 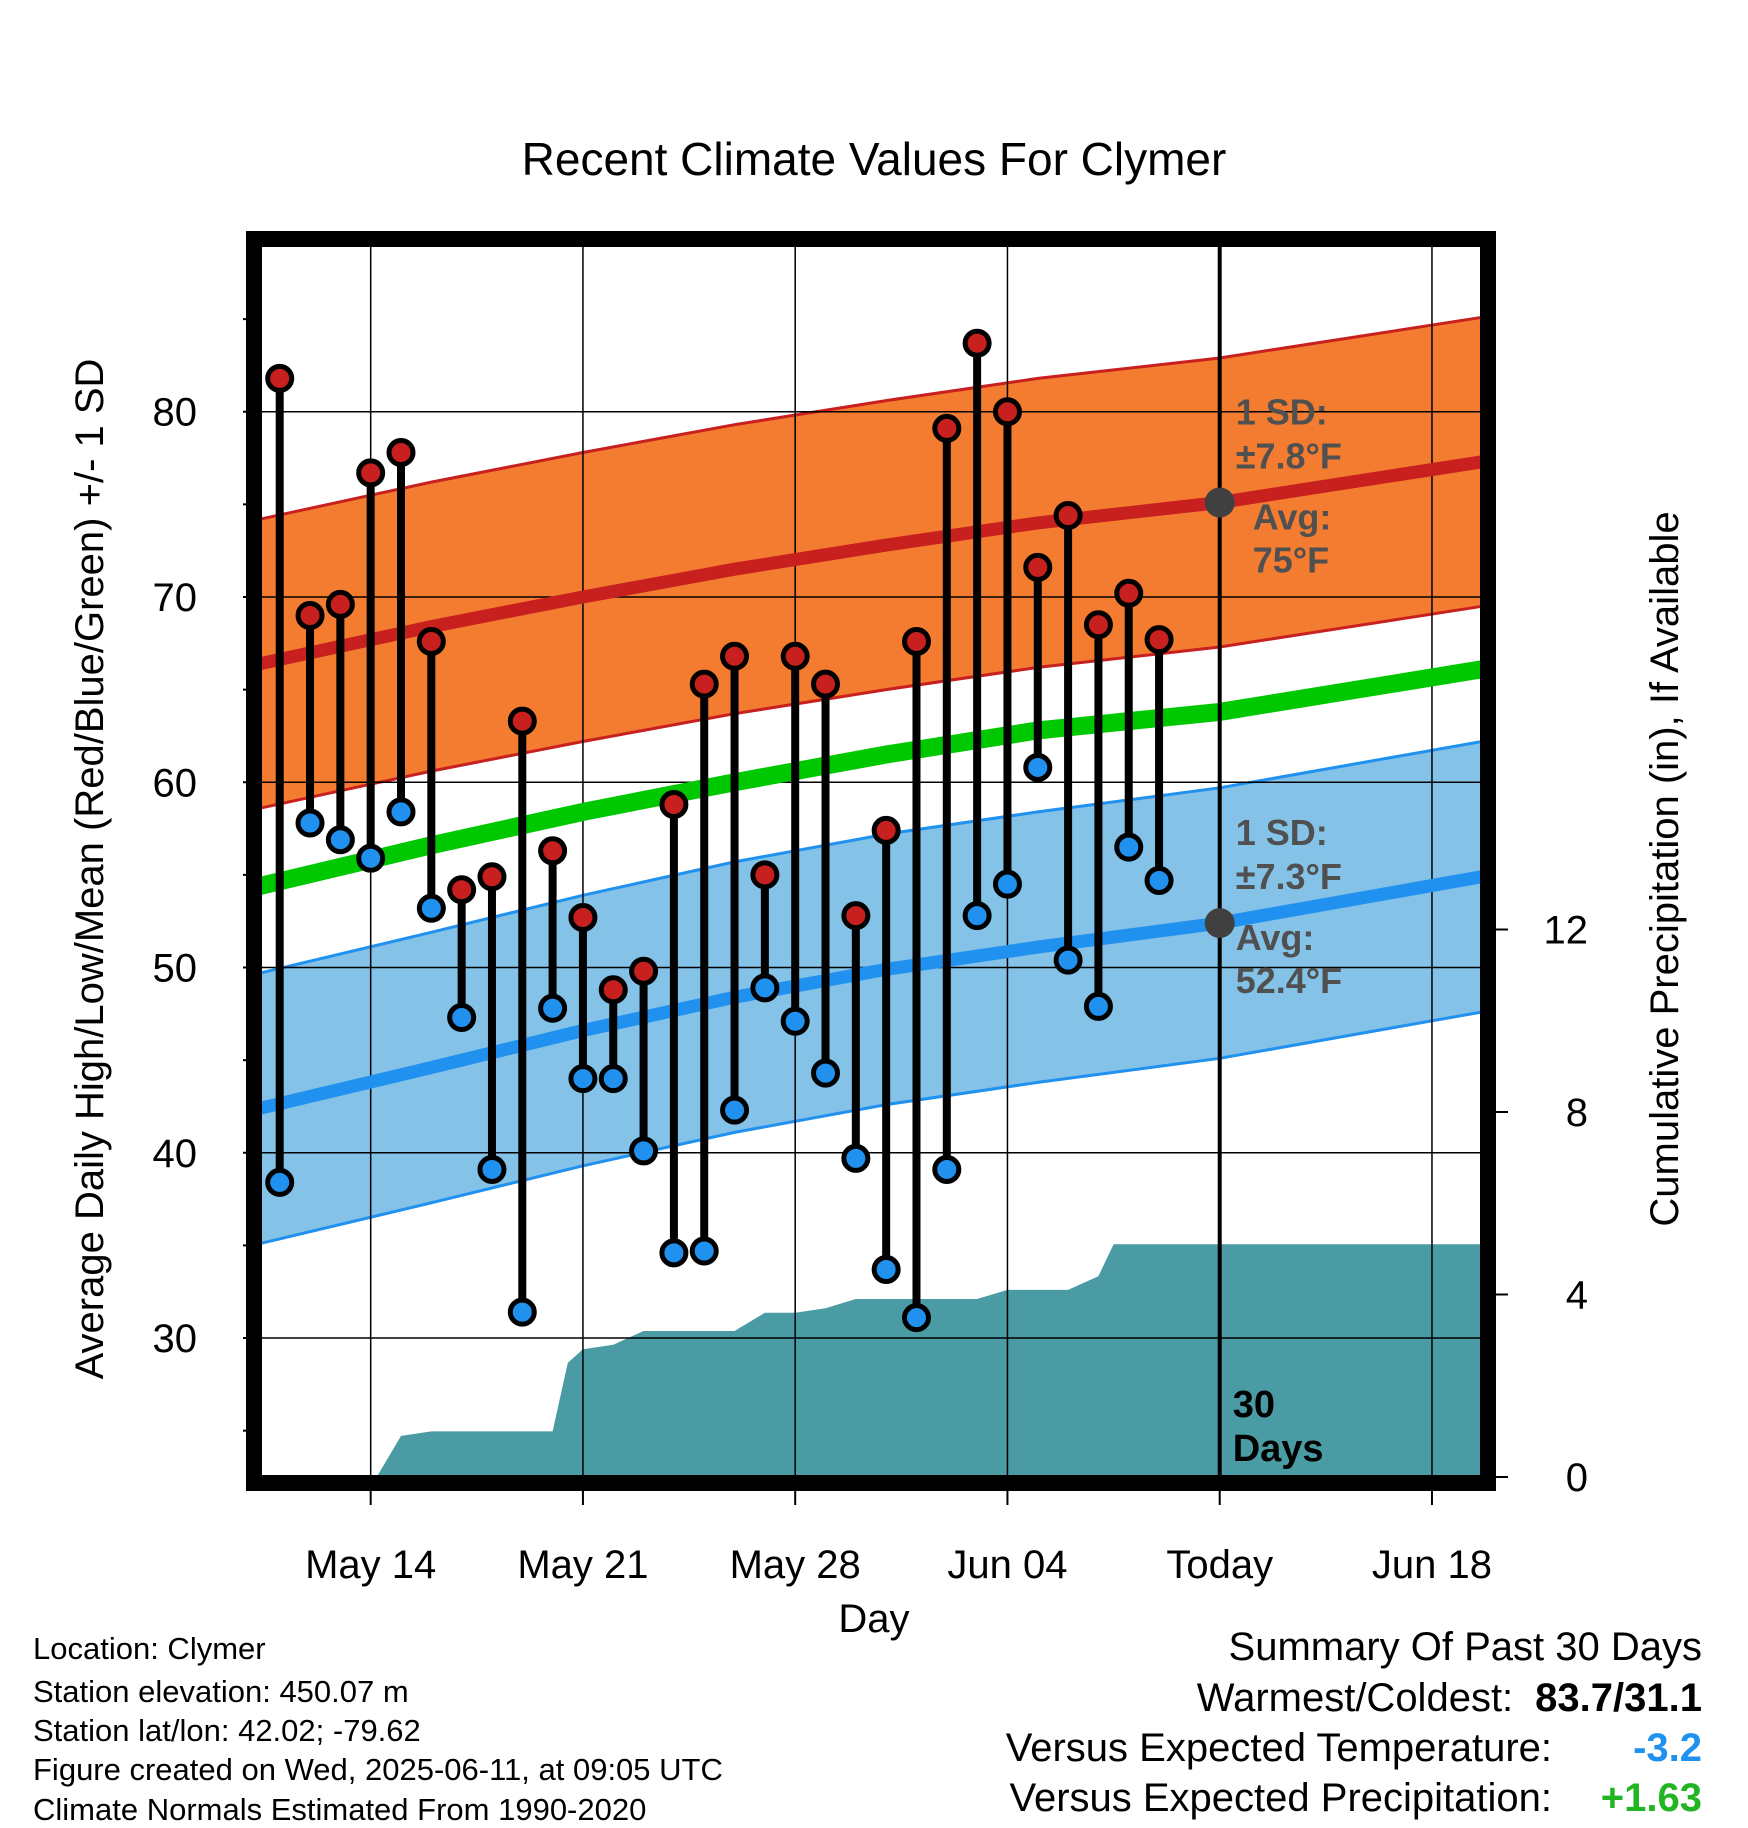 What do you see at coordinates (1254, 1405) in the screenshot?
I see `window-label-number: 30` at bounding box center [1254, 1405].